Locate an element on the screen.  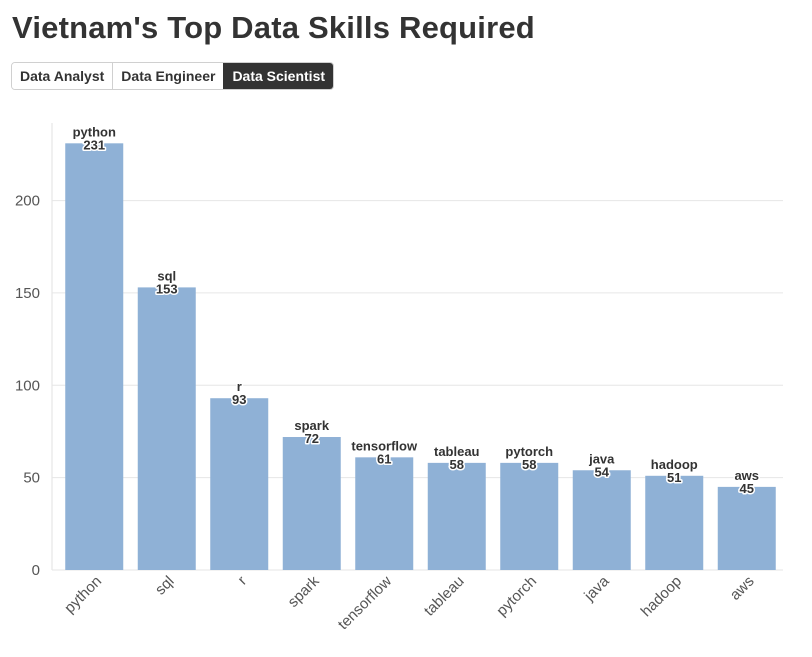
x-tick-label: hadoop is located at coordinates (661, 596).